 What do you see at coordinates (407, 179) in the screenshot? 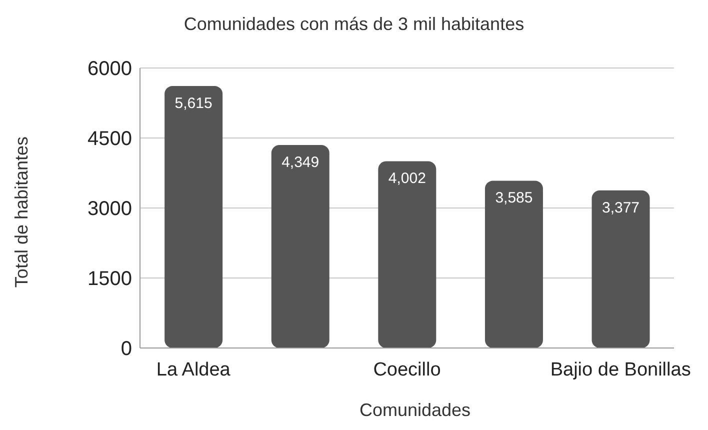
I see `data-label: 4,002` at bounding box center [407, 179].